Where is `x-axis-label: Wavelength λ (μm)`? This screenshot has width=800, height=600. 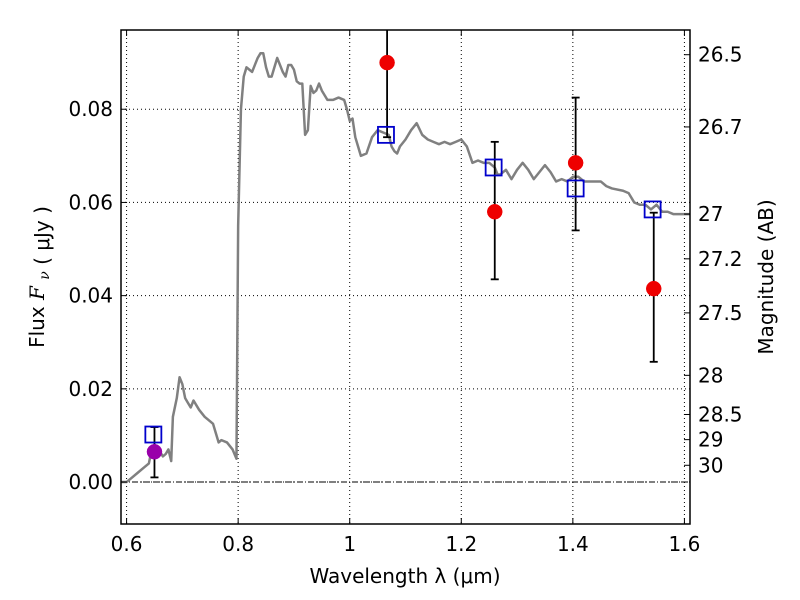 x-axis-label: Wavelength λ (μm) is located at coordinates (404, 576).